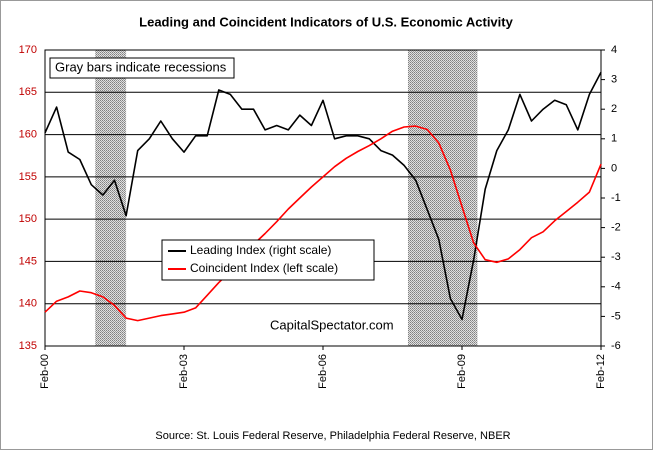 This screenshot has width=653, height=450. I want to click on x-tick-label: Feb-12, so click(601, 371).